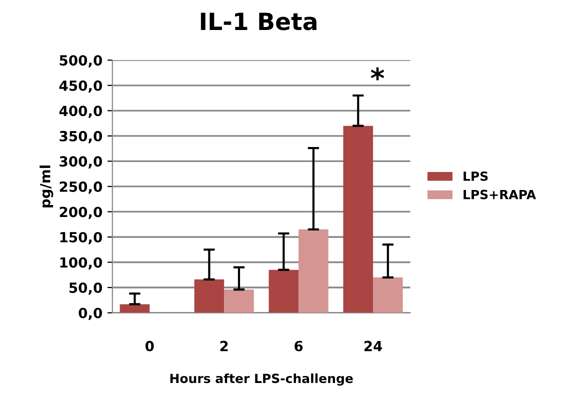 The height and width of the screenshot is (401, 562). Describe the element at coordinates (500, 195) in the screenshot. I see `legend-label: LPS+RAPA` at that location.